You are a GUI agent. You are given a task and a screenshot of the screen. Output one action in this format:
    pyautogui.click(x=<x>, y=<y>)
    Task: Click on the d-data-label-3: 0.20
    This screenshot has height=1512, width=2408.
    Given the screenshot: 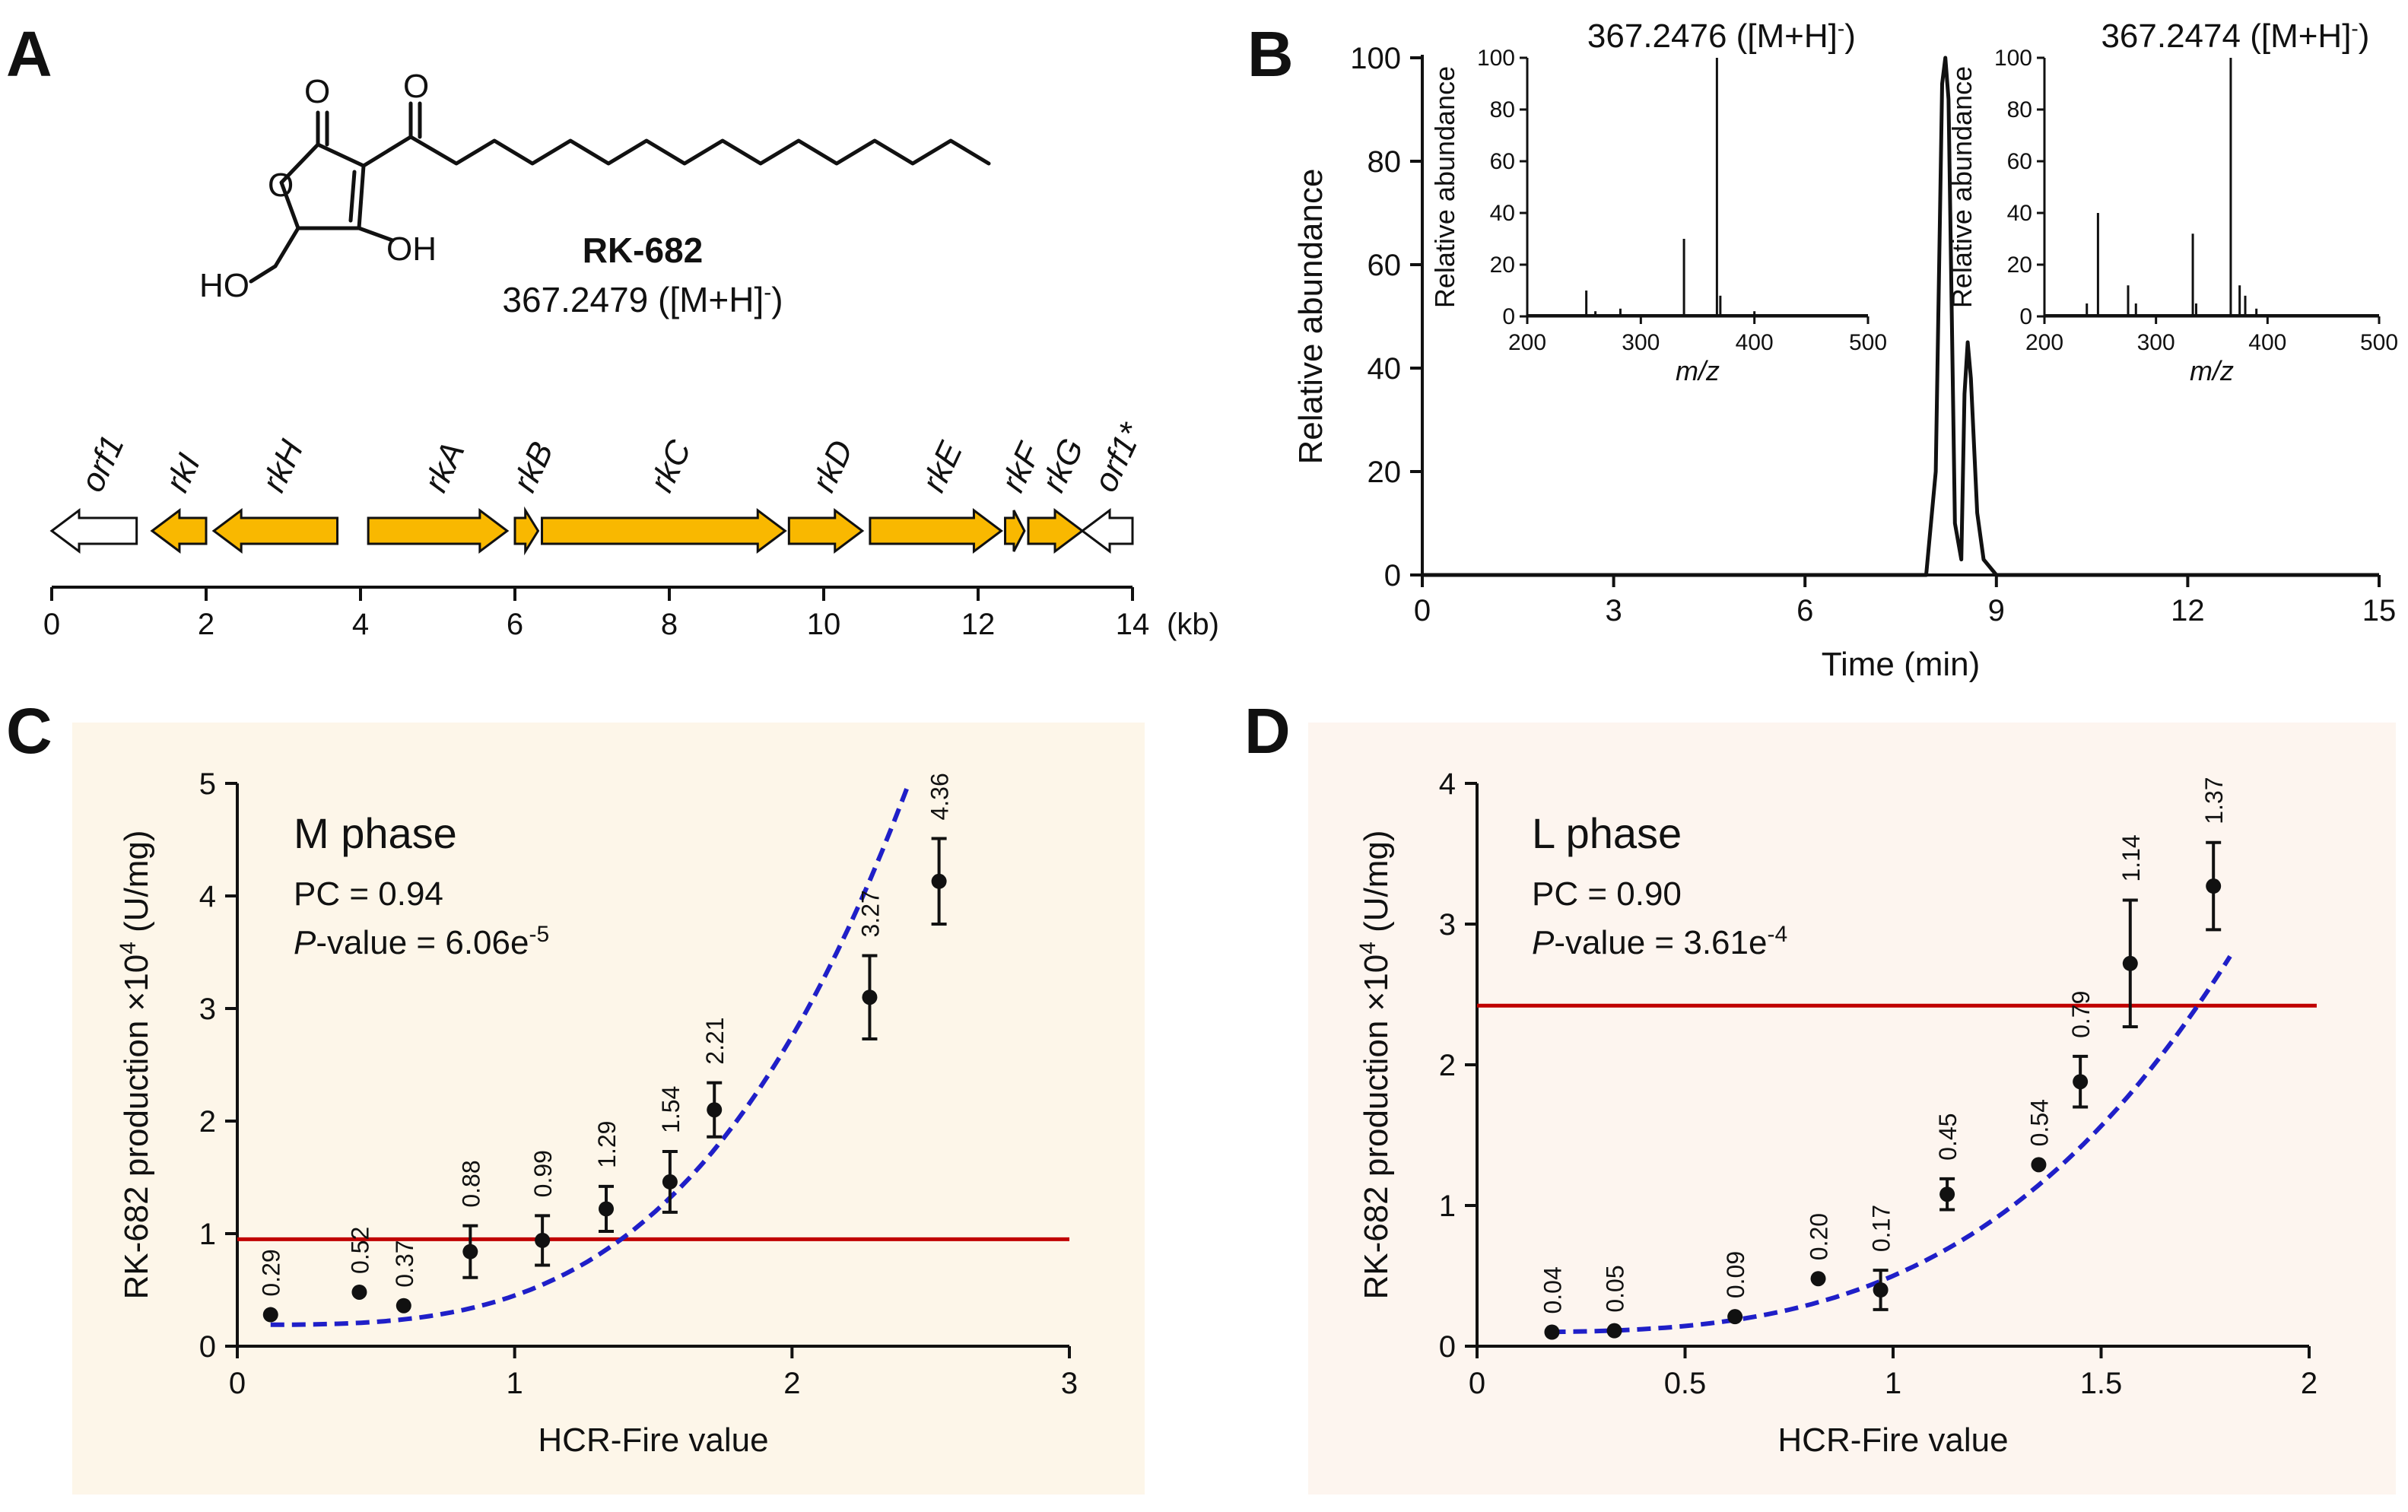 What is the action you would take?
    pyautogui.click(x=1819, y=1237)
    